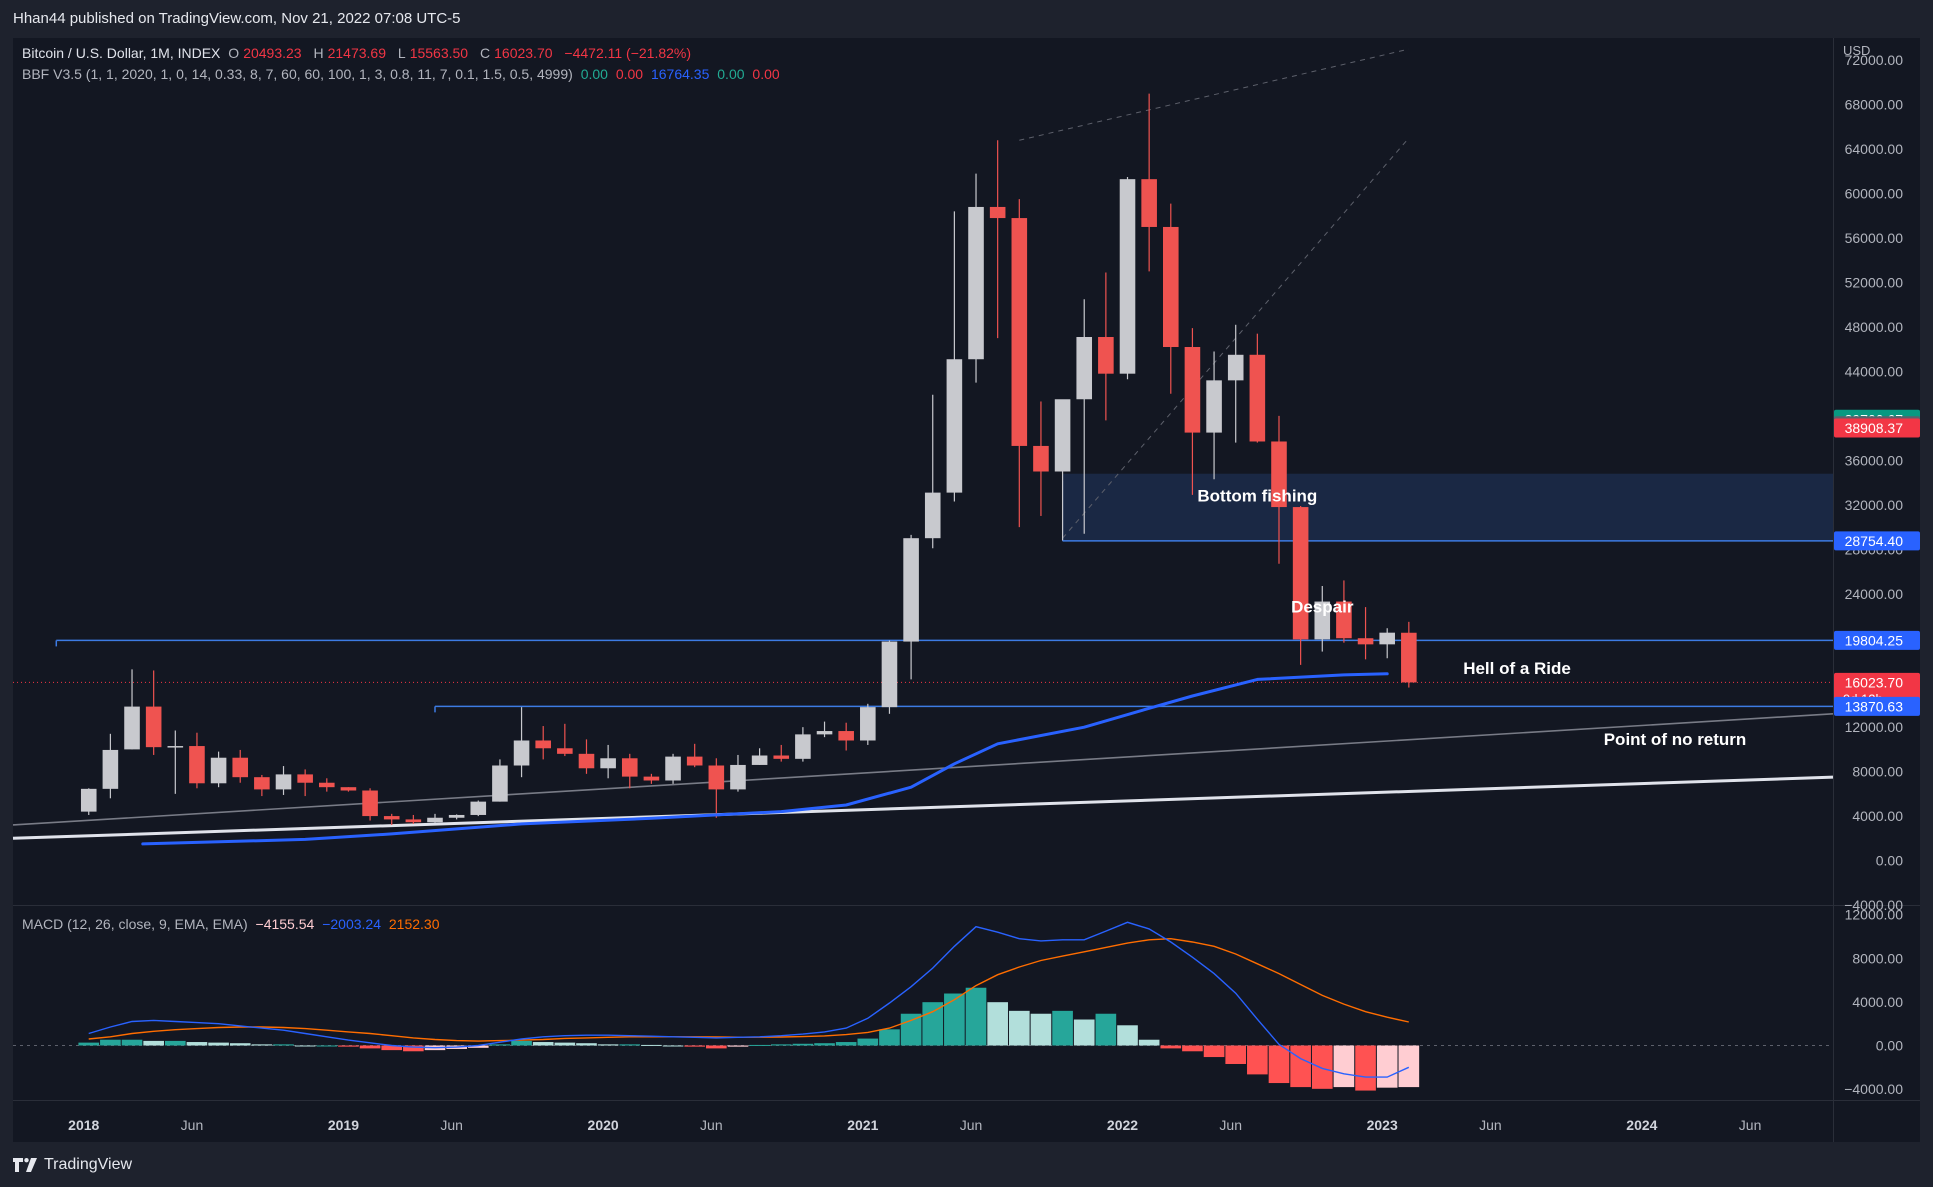 This screenshot has height=1187, width=1933. I want to click on indicator-value-2: 0.00, so click(629, 74).